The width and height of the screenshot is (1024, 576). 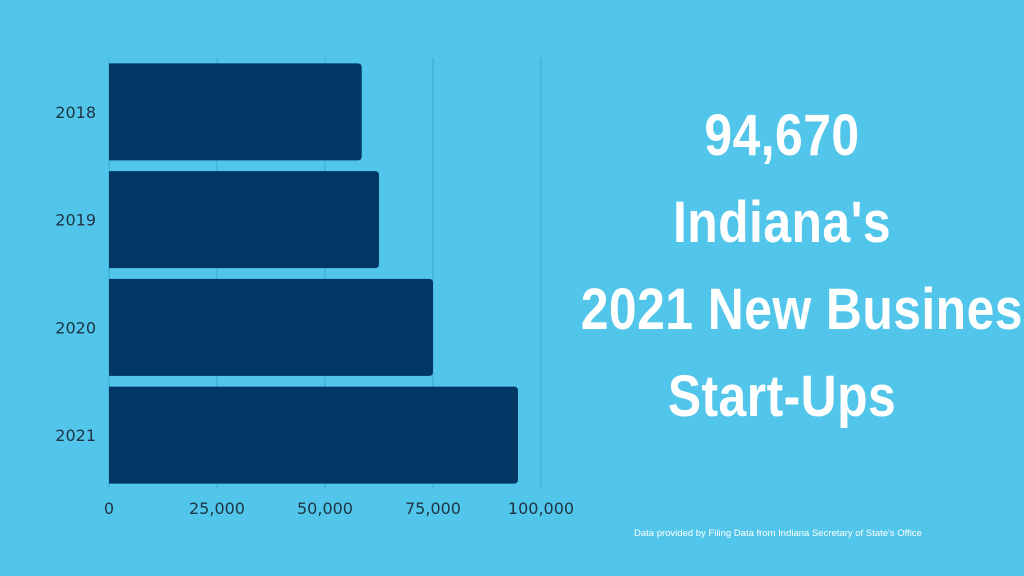 What do you see at coordinates (541, 508) in the screenshot?
I see `x-tick-label-4: 100,000` at bounding box center [541, 508].